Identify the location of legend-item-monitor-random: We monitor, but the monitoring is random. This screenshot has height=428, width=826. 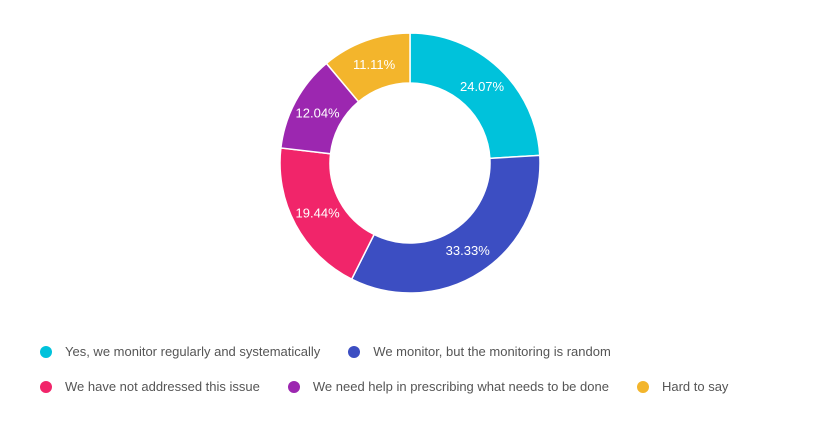
(479, 351).